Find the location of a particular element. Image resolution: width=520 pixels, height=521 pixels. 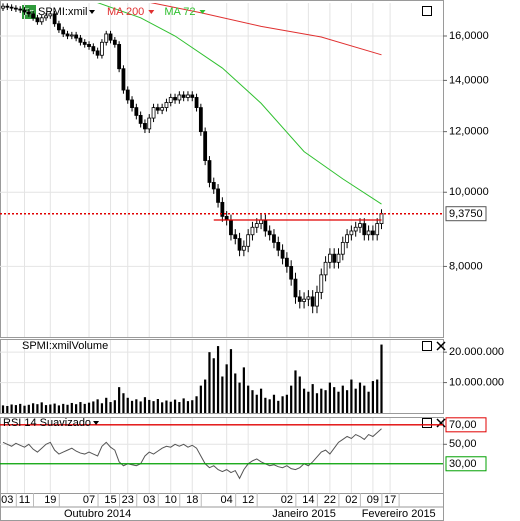

x-tick-label: 07 is located at coordinates (89, 500).